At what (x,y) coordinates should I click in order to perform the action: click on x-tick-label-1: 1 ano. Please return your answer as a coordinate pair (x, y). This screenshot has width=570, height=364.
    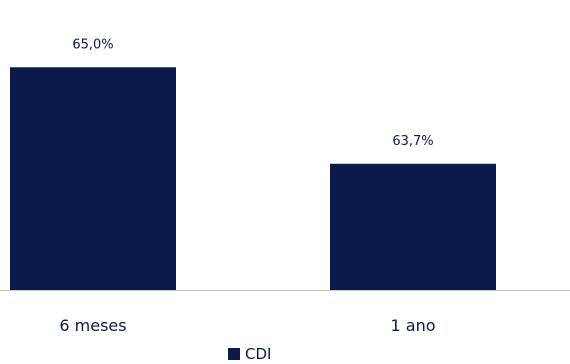
    Looking at the image, I should click on (413, 325).